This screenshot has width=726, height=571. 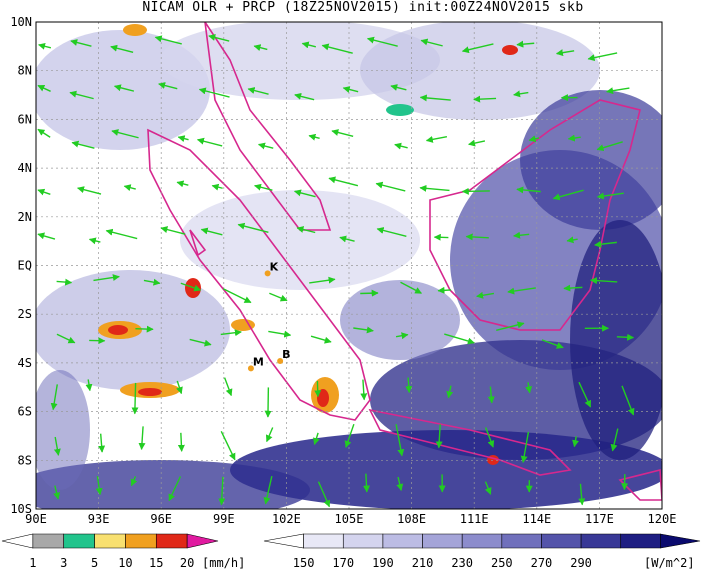 I want to click on lat-axis-labels: 10N 8N 6N 4N 2N EQ 2S 4S 6S 8S 10S, so click(x=21, y=265).